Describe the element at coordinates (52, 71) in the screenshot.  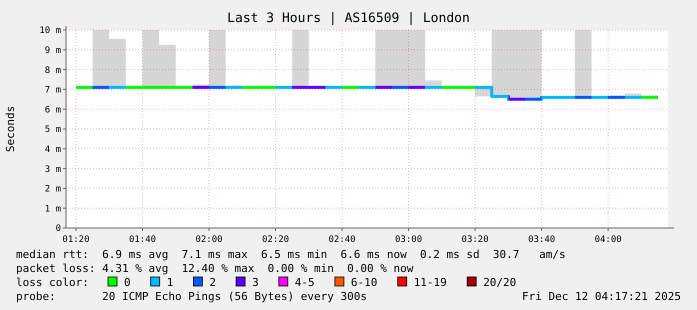
I see `y-tick-label: 8 m` at that location.